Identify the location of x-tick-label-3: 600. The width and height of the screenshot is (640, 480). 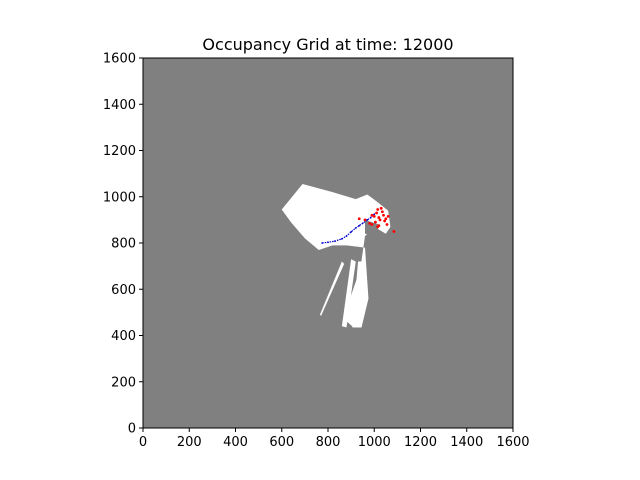
(281, 442).